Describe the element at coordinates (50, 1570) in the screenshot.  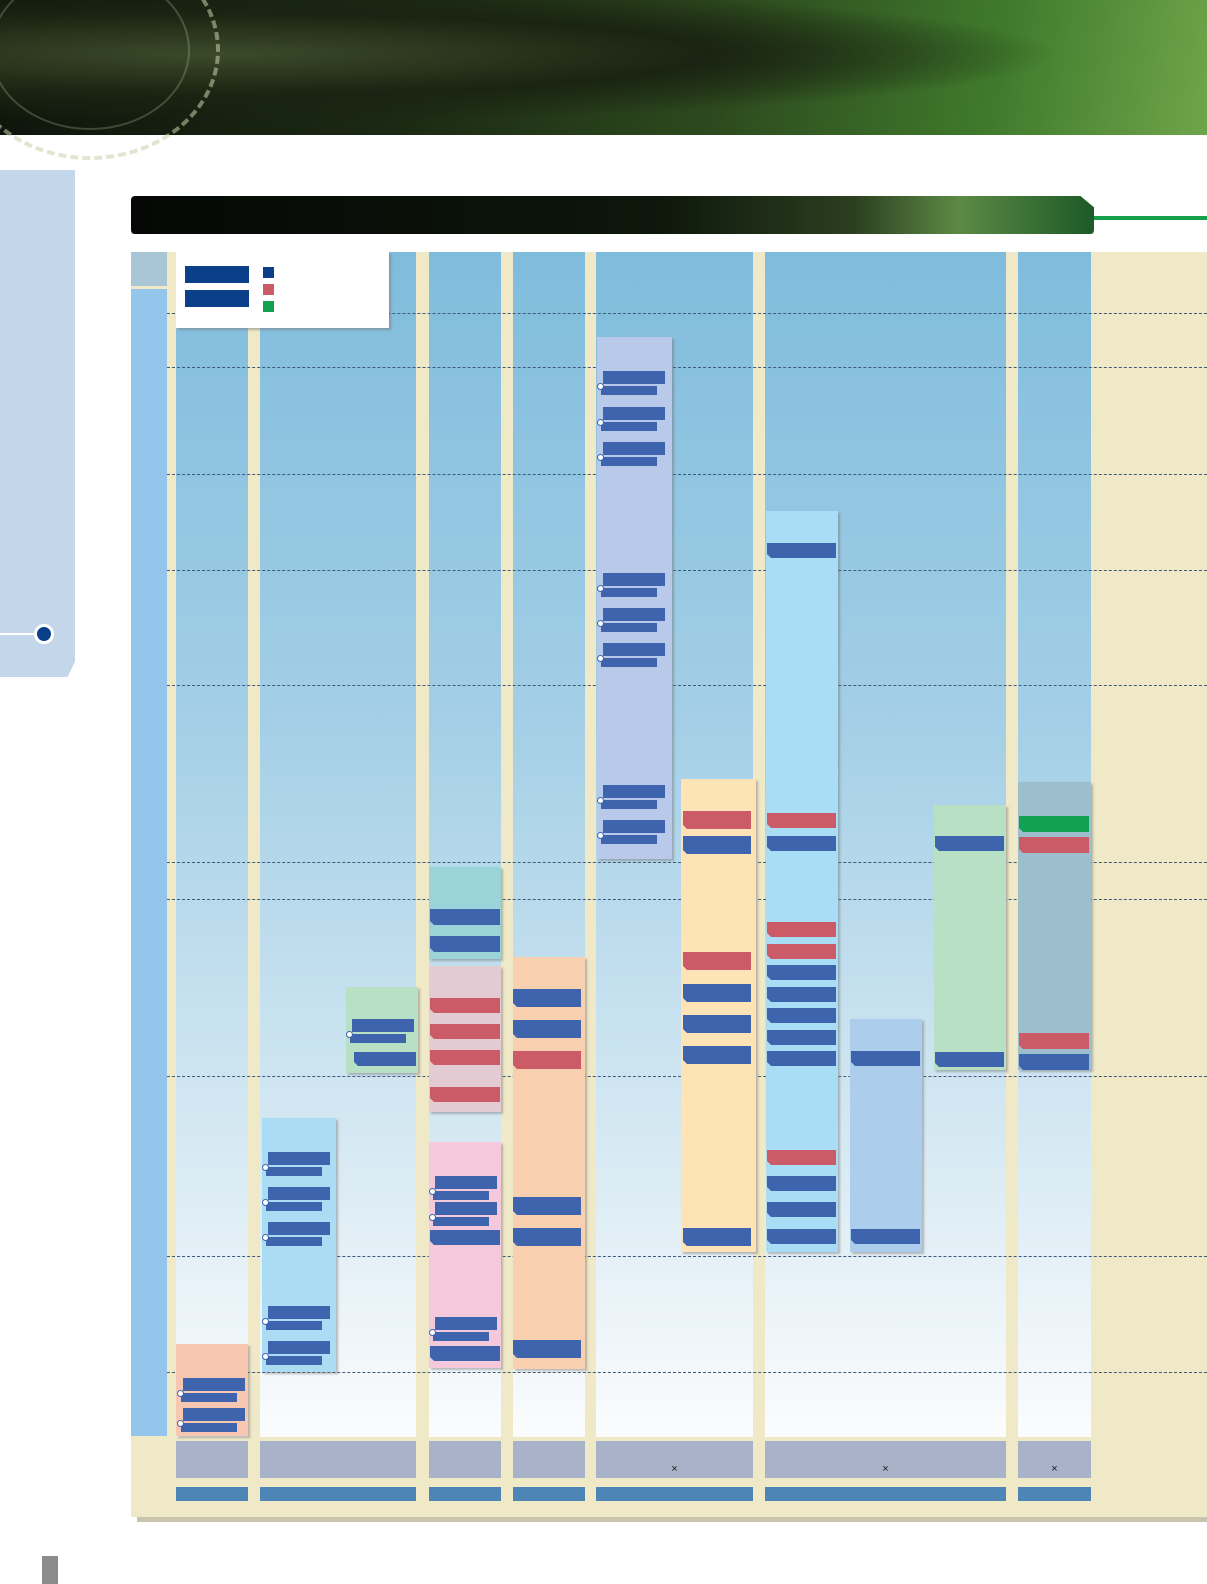
I see `page-number-tab` at that location.